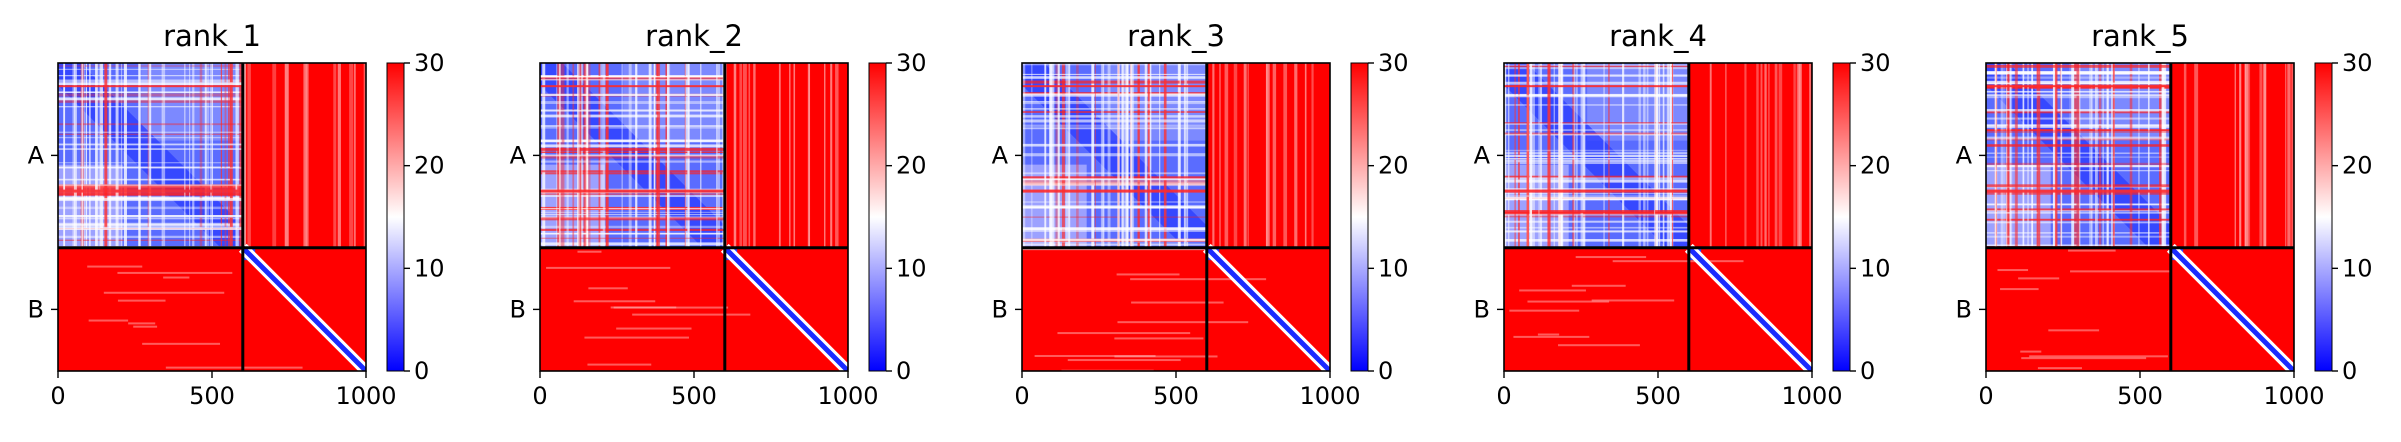  What do you see at coordinates (212, 36) in the screenshot?
I see `subplot-title: rank_1` at bounding box center [212, 36].